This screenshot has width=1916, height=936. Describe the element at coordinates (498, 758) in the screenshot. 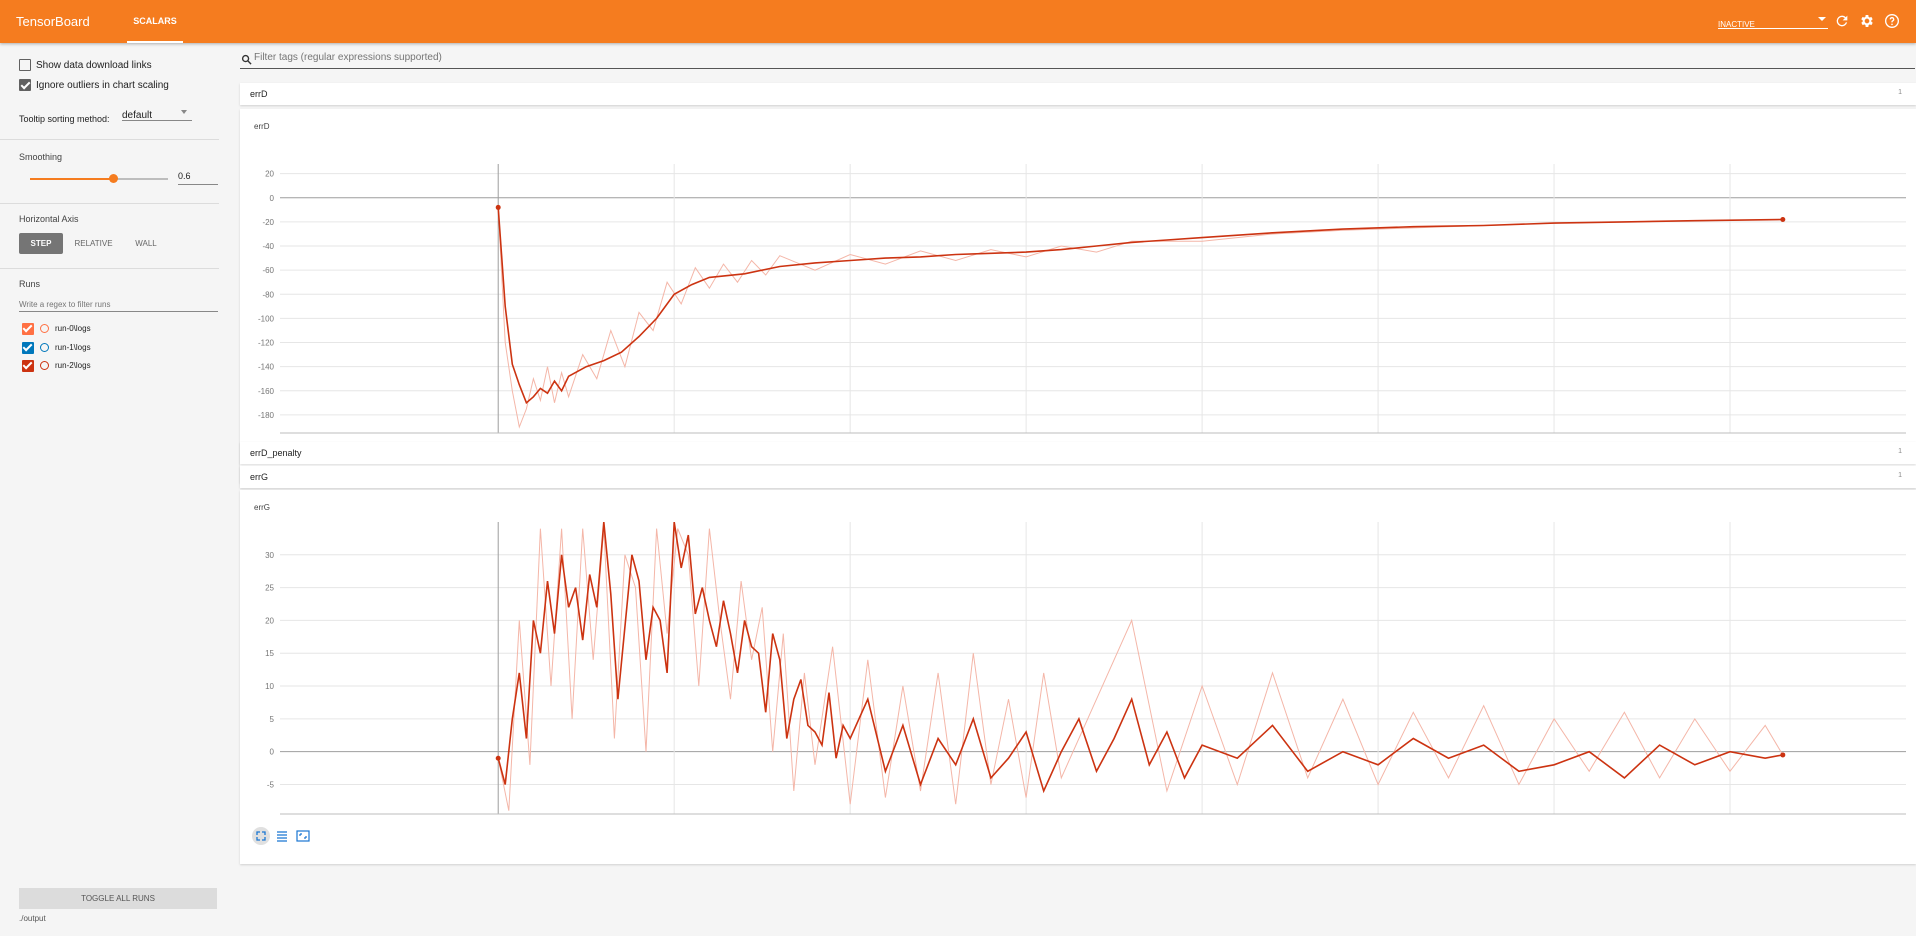

I see `series-start-point` at that location.